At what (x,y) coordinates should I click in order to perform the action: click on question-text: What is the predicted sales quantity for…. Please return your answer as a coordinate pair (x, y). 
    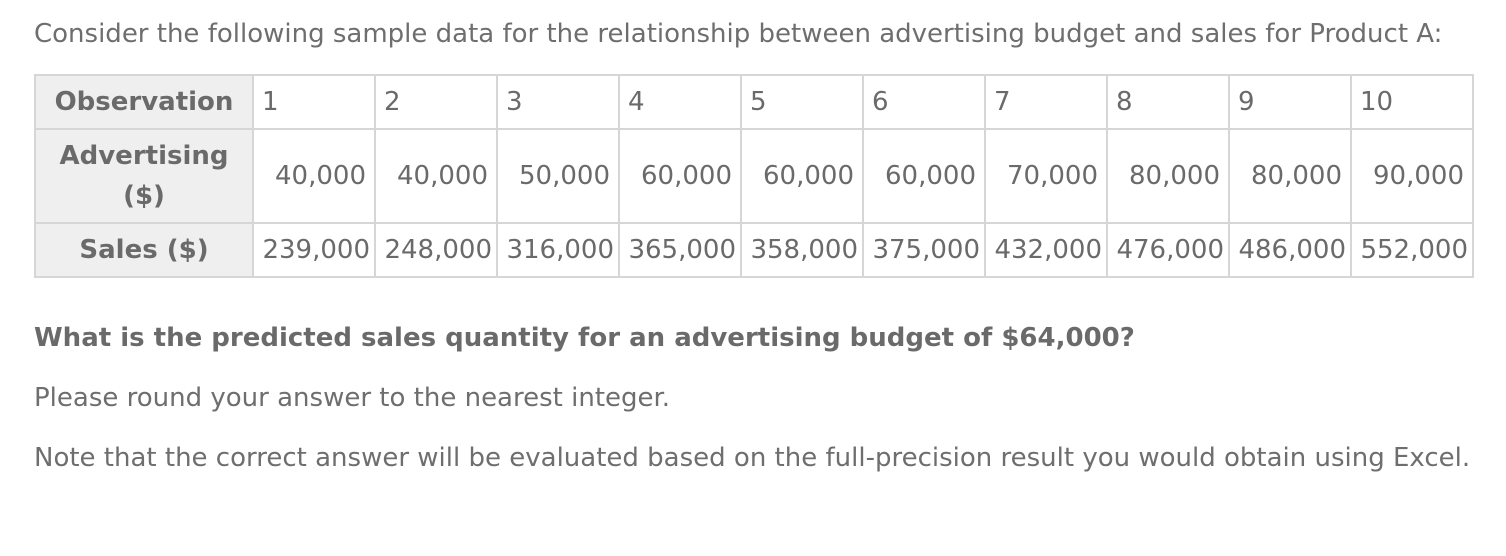
    Looking at the image, I should click on (584, 338).